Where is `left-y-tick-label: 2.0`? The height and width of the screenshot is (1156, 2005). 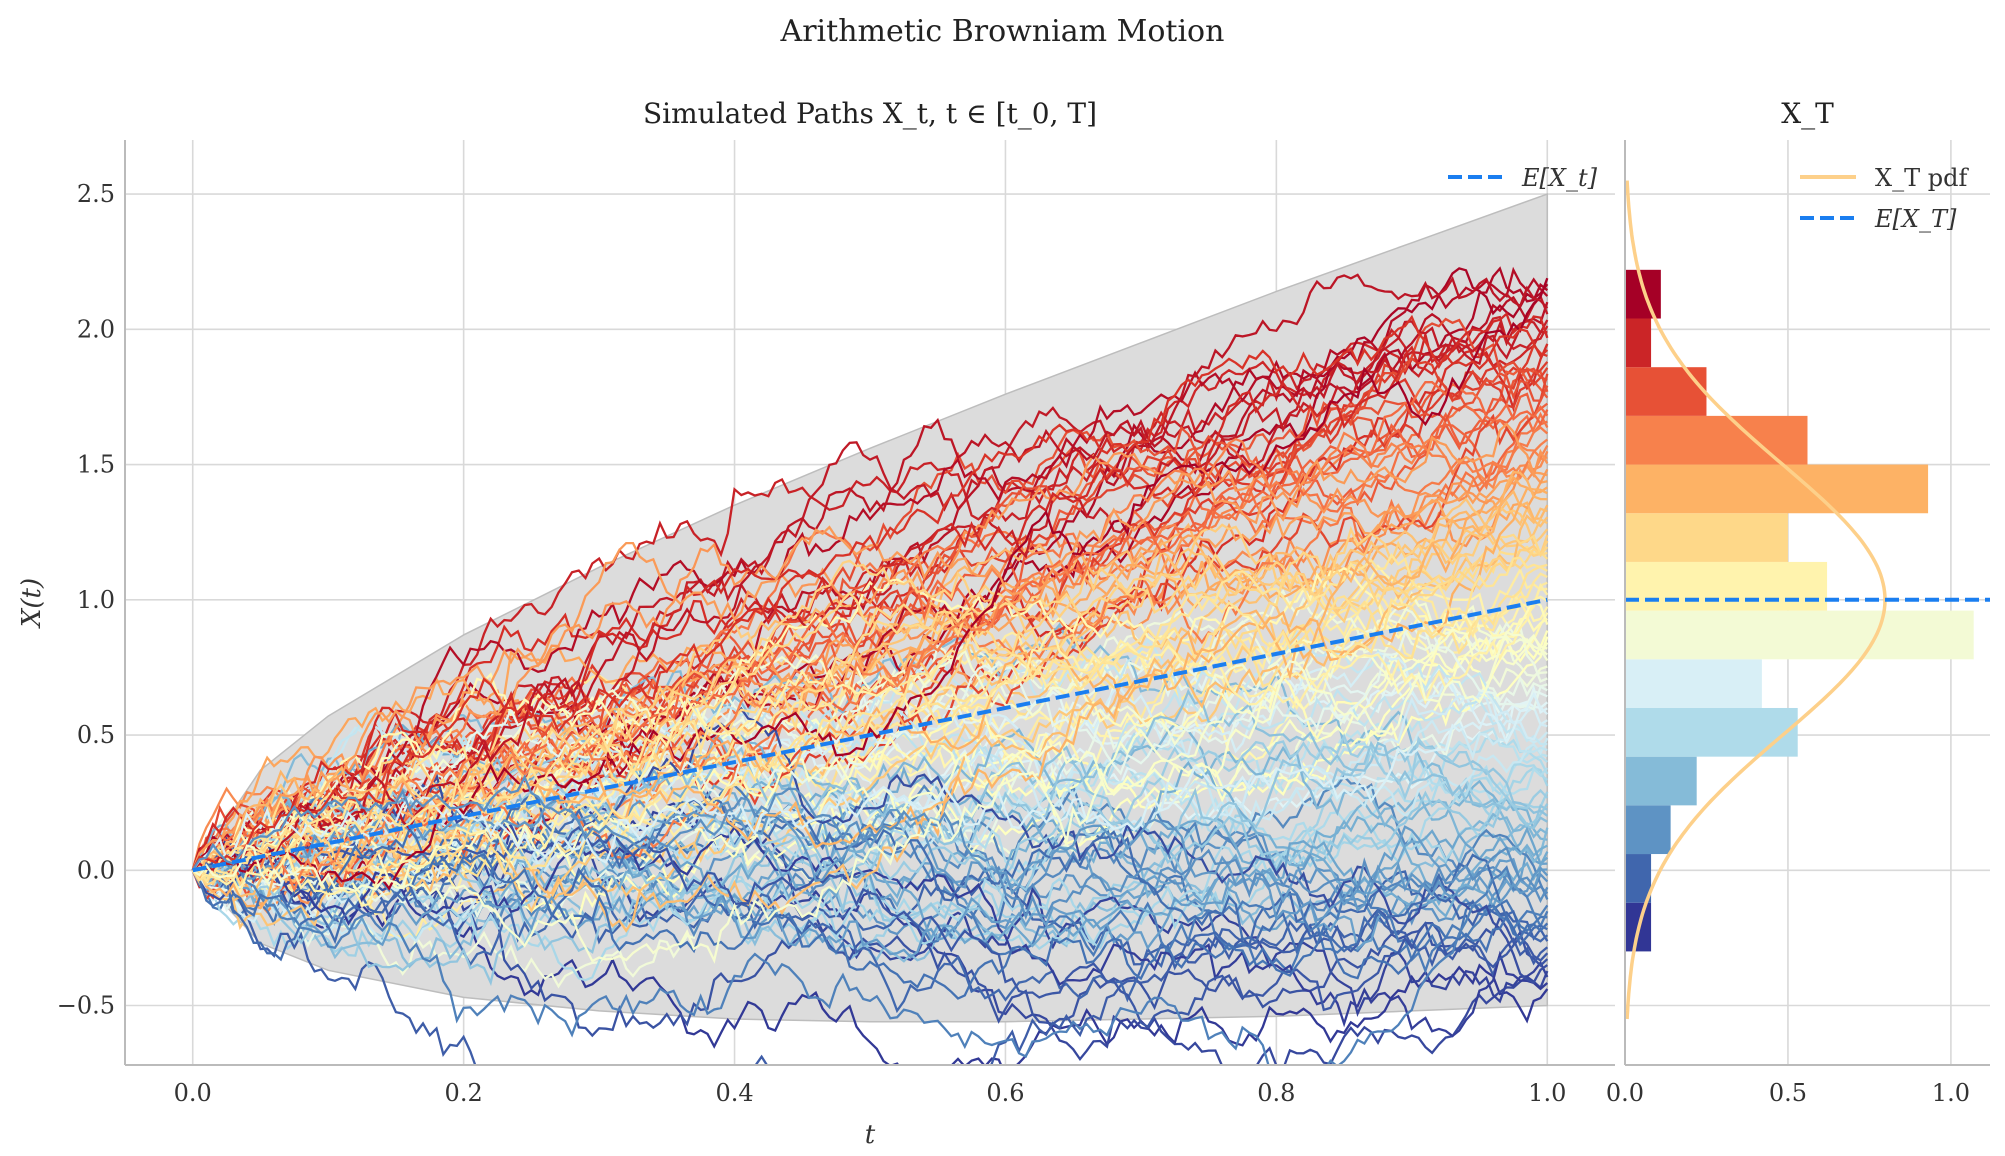 left-y-tick-label: 2.0 is located at coordinates (96, 329).